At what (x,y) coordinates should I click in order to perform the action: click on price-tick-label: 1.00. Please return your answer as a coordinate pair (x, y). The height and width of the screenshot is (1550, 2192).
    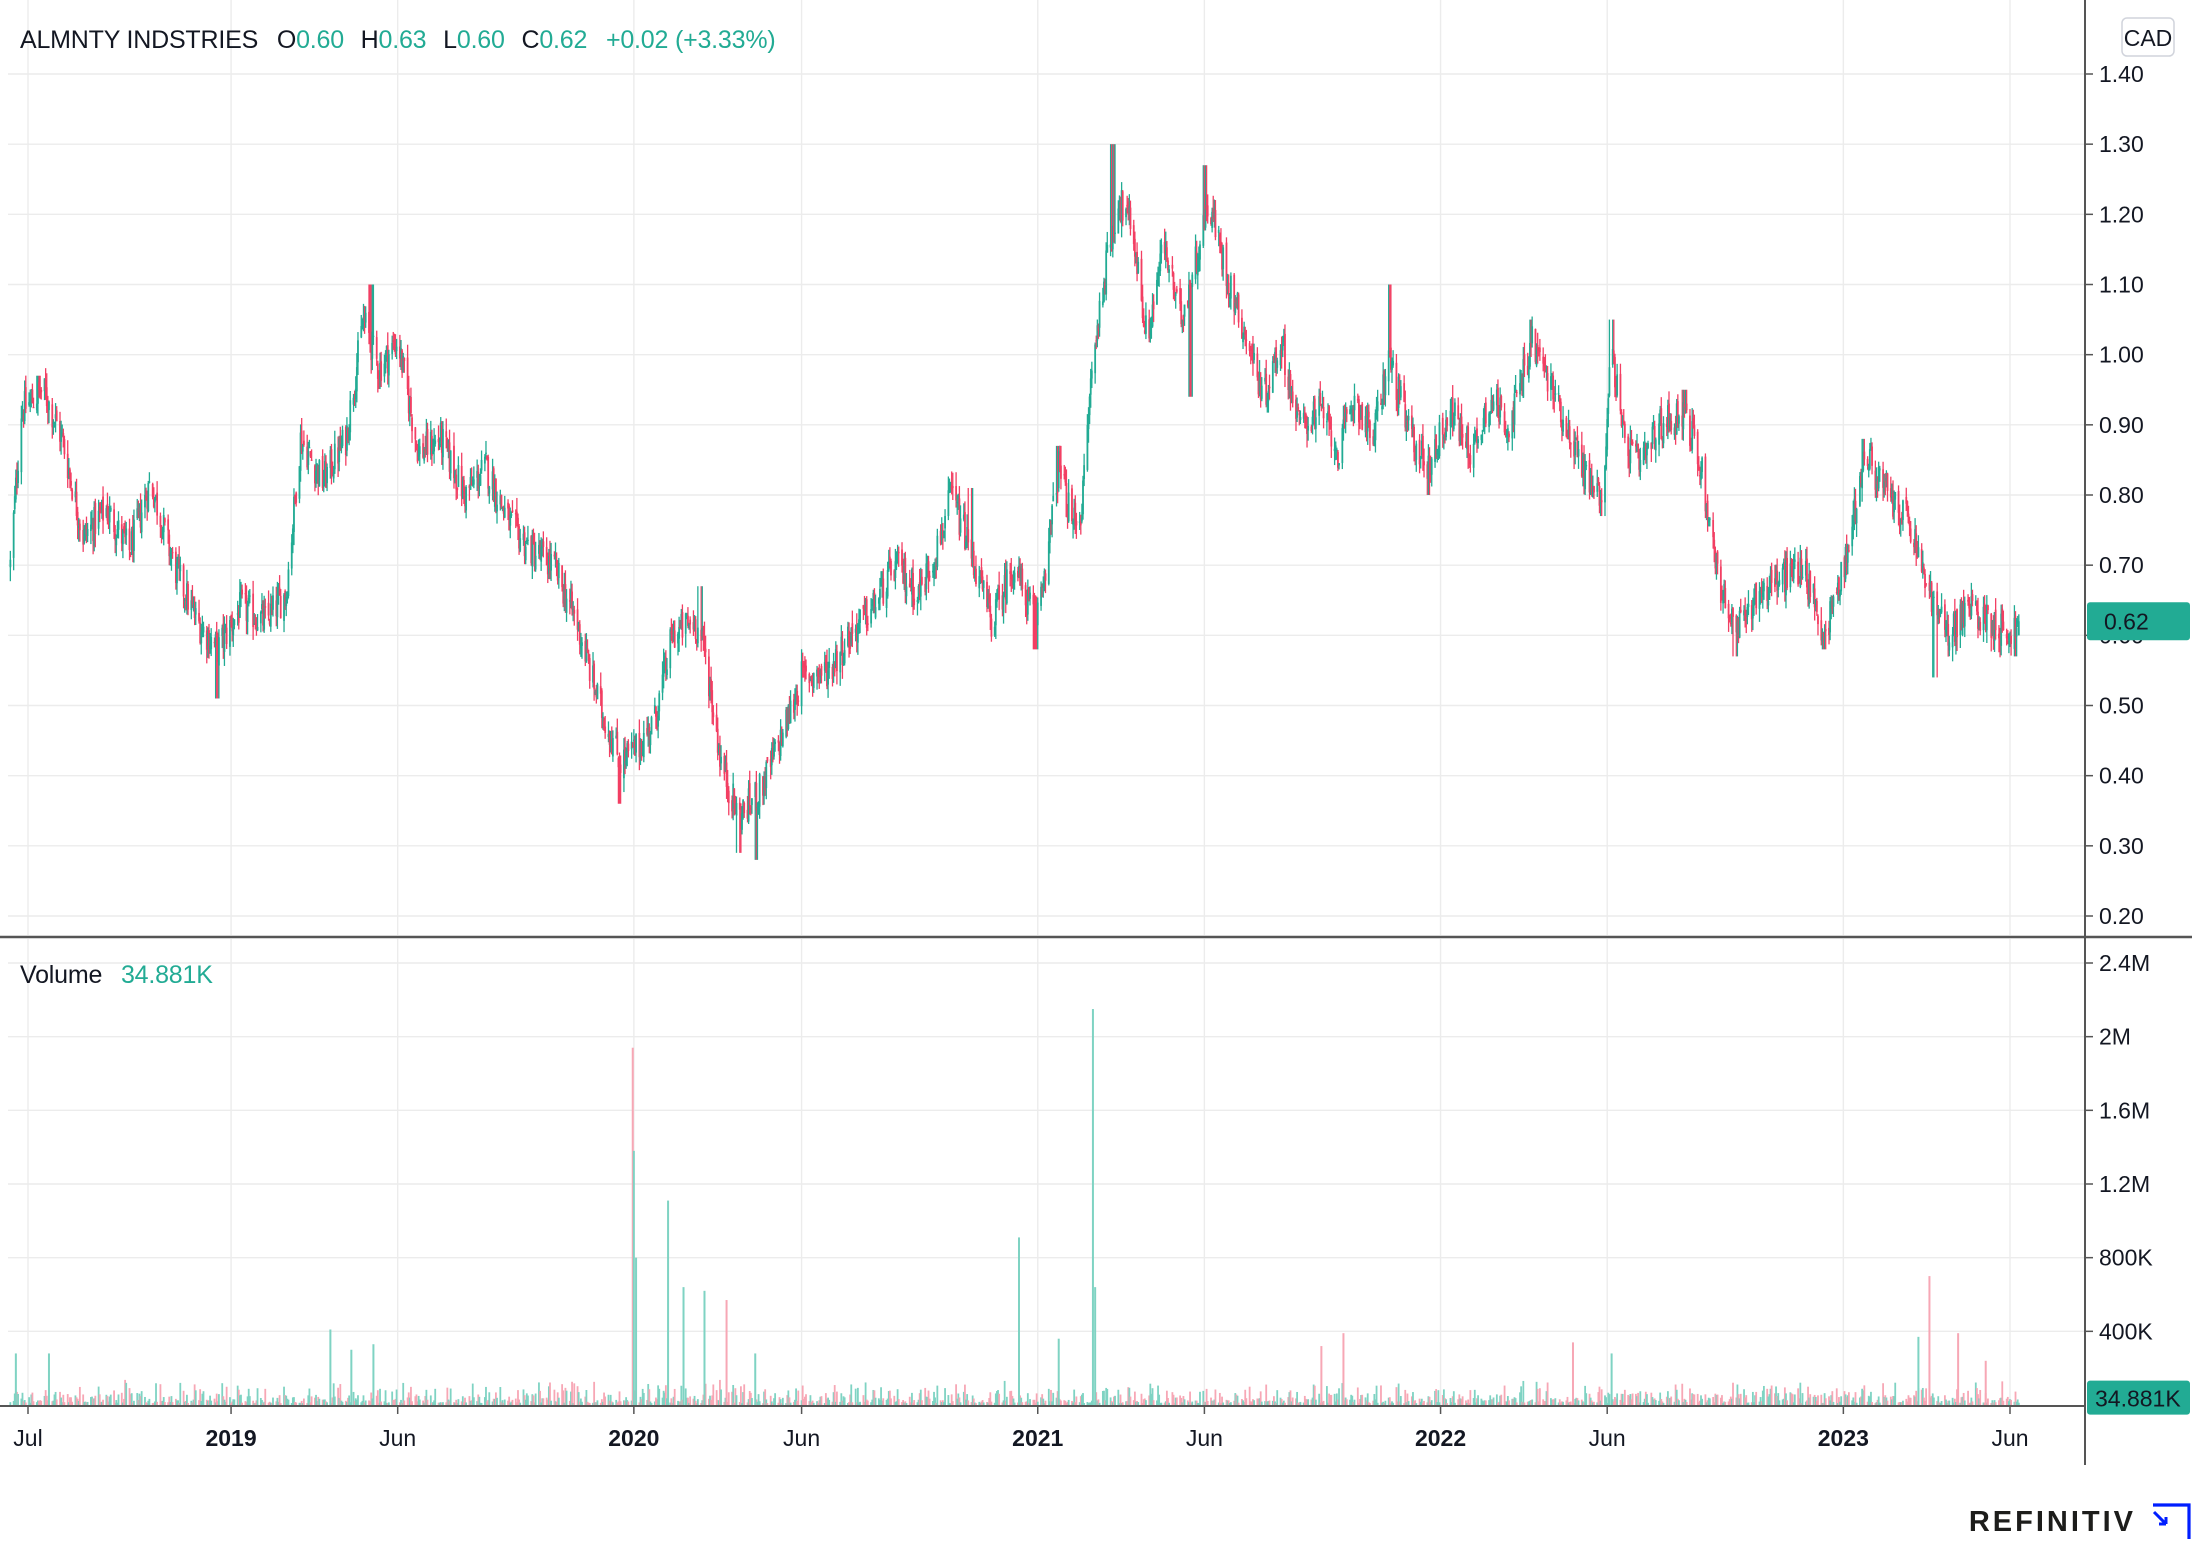
    Looking at the image, I should click on (2121, 355).